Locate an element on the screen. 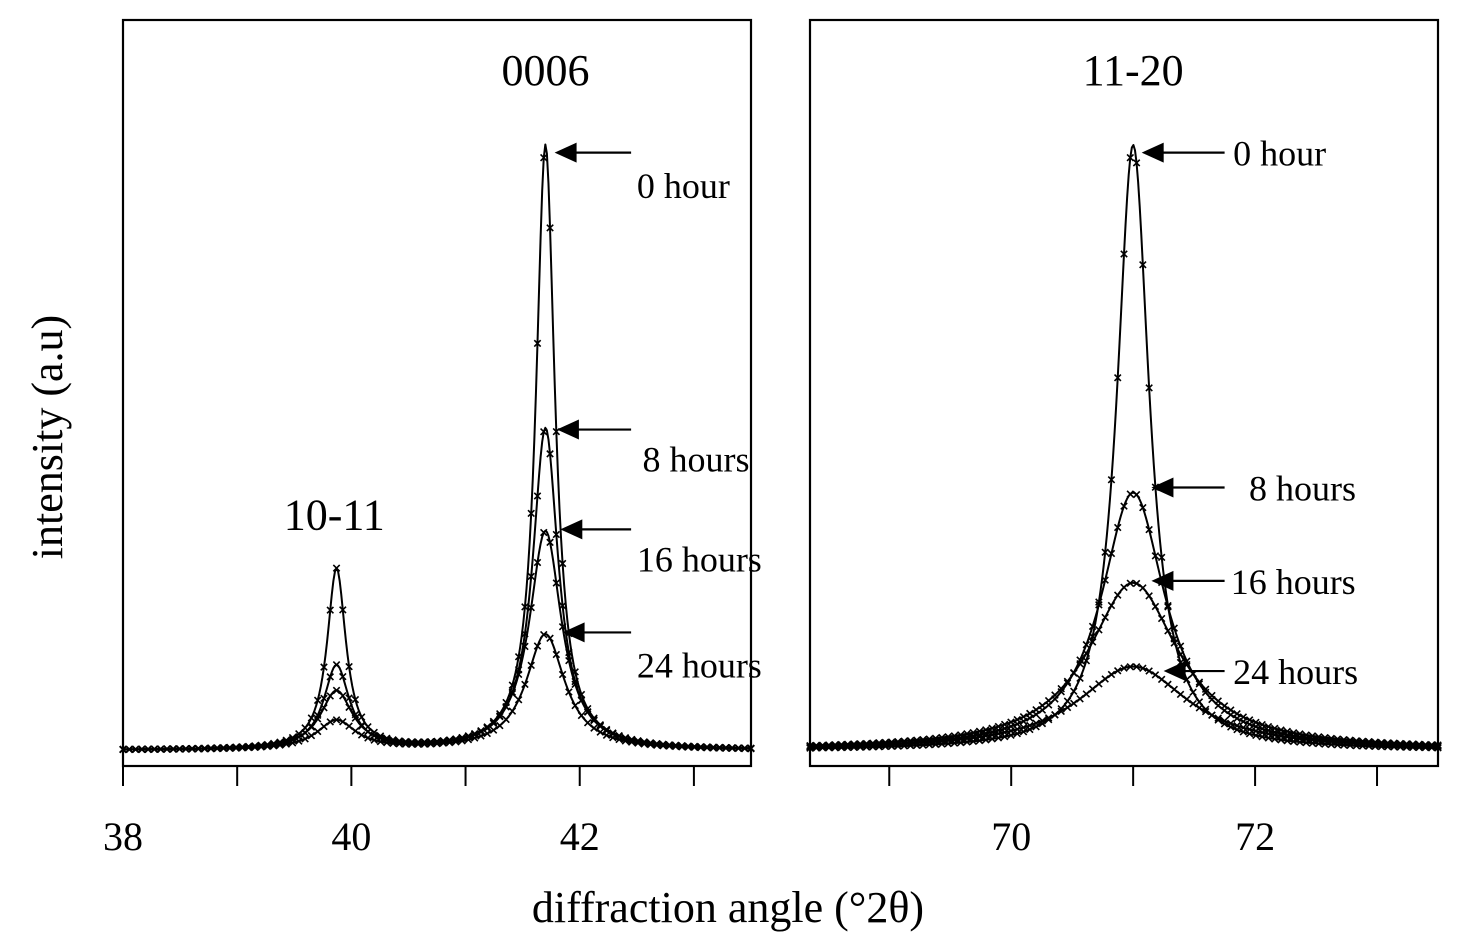 The image size is (1462, 945). series-8-hours is located at coordinates (1124, 620).